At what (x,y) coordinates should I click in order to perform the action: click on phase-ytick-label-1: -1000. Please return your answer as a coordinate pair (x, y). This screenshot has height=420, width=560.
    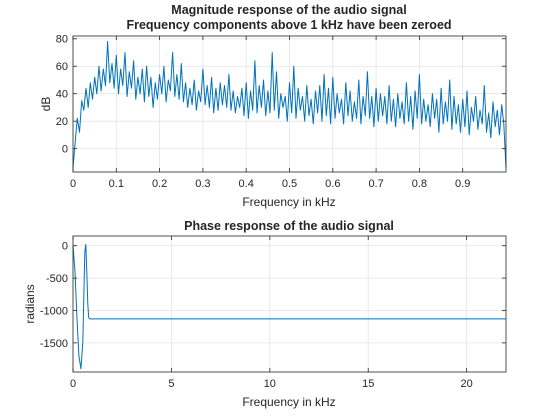
    Looking at the image, I should click on (54, 311).